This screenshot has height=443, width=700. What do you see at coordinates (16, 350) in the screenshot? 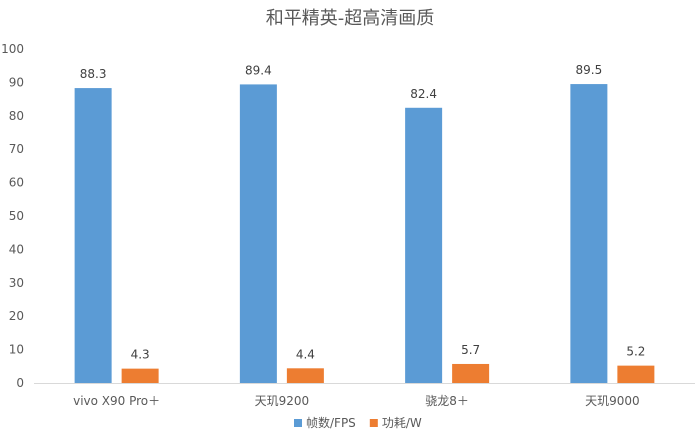
I see `y-tick-label: 10` at bounding box center [16, 350].